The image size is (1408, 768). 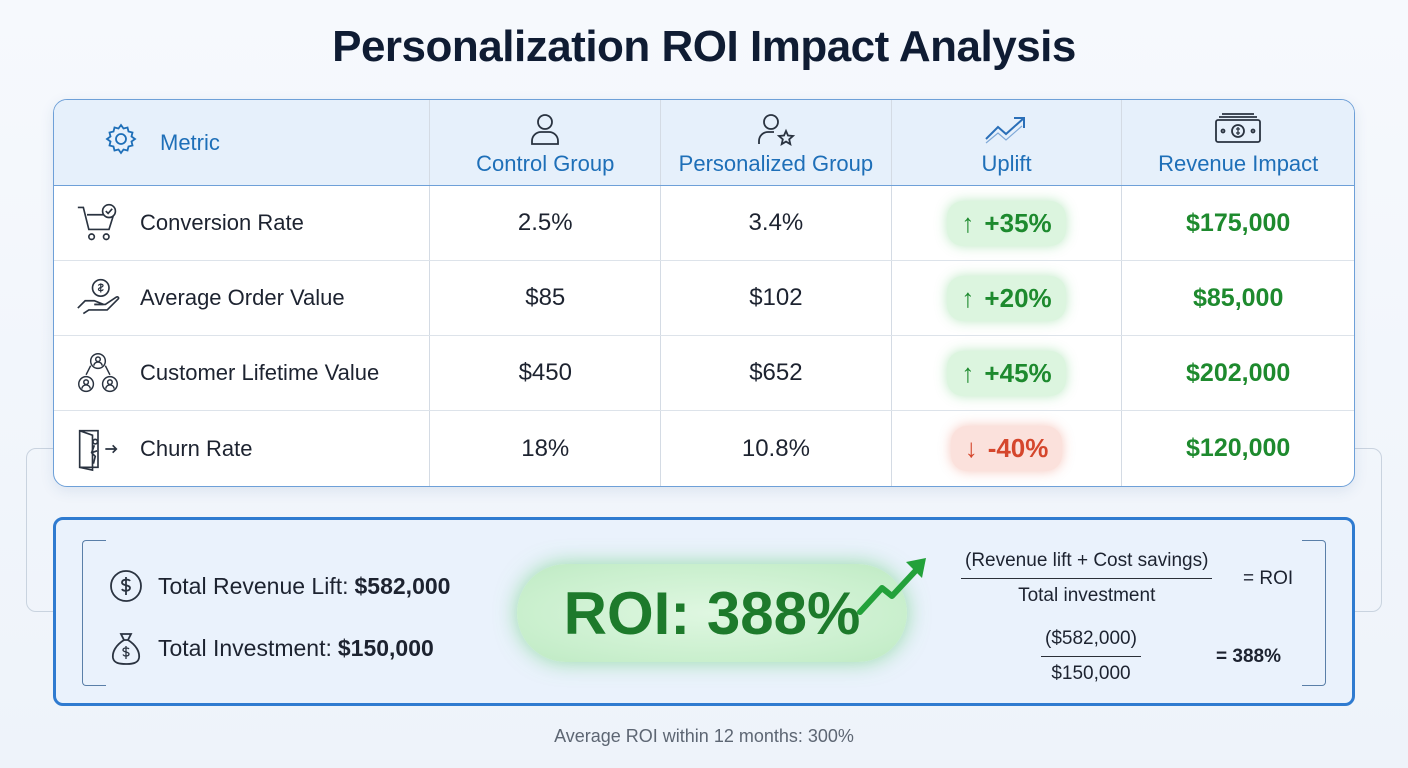 I want to click on revenue-value: $175,000, so click(x=1238, y=222).